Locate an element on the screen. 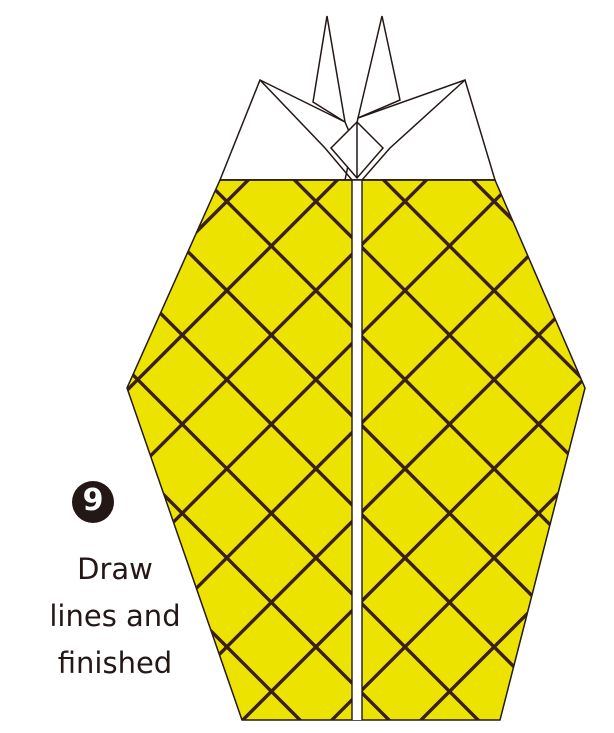 This screenshot has width=614, height=733. right-spike is located at coordinates (378, 67).